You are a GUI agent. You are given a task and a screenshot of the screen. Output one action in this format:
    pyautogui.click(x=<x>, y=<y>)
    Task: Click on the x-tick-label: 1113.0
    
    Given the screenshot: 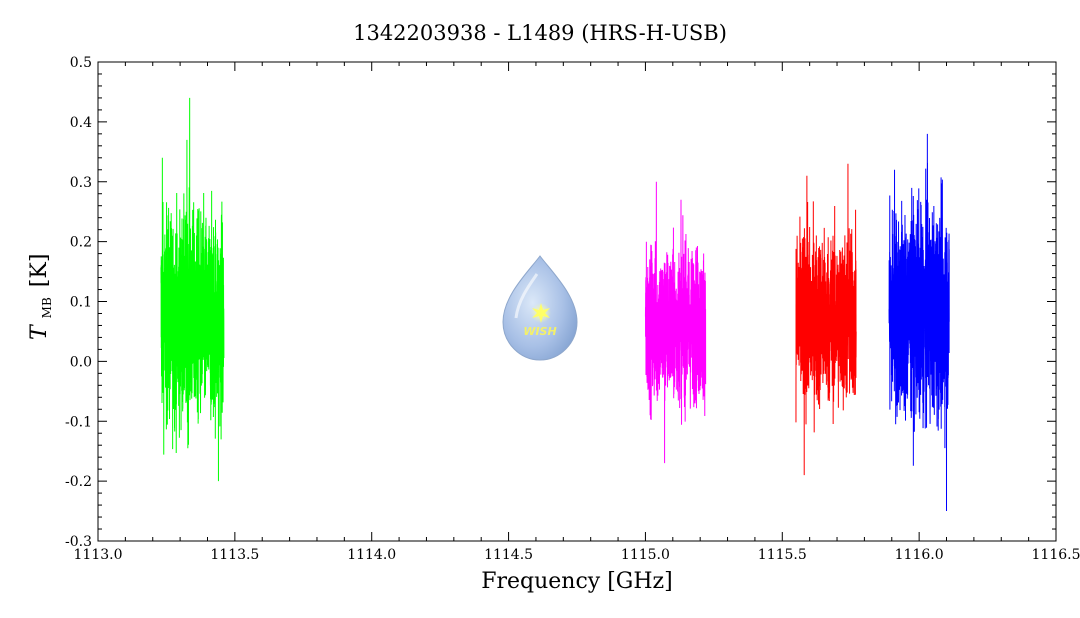 What is the action you would take?
    pyautogui.click(x=98, y=555)
    